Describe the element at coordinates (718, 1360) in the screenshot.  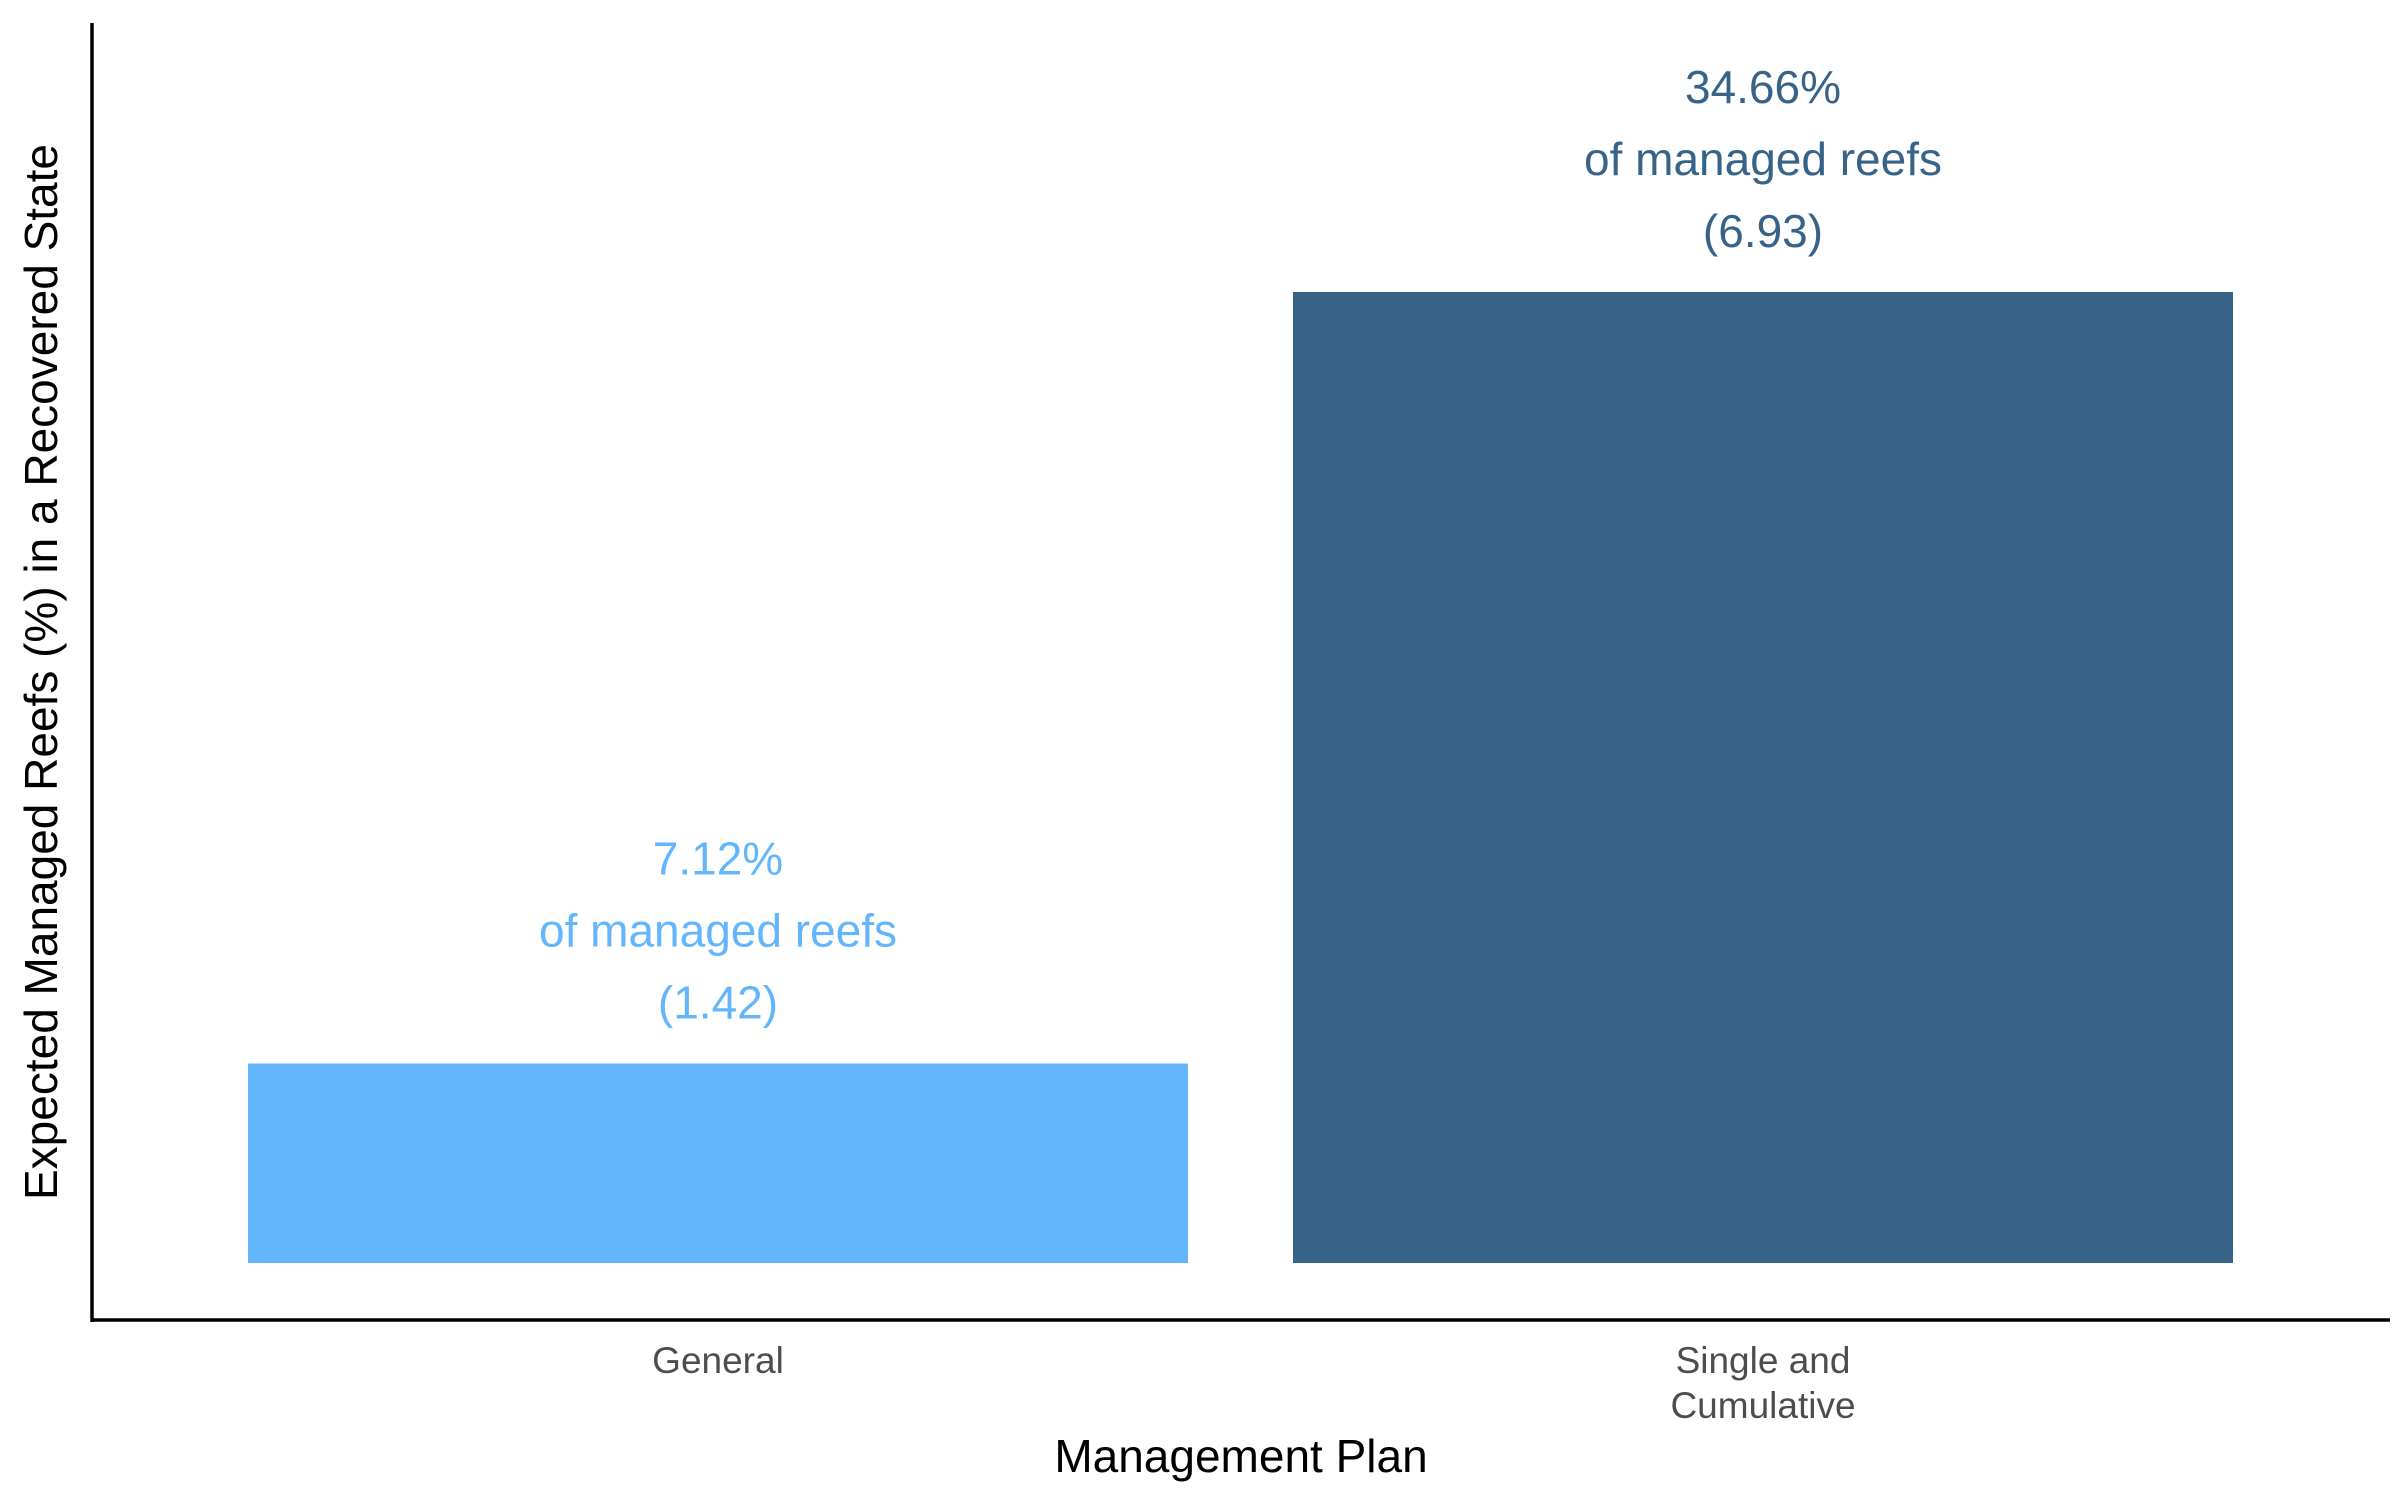
I see `x-tick-label-1: General` at that location.